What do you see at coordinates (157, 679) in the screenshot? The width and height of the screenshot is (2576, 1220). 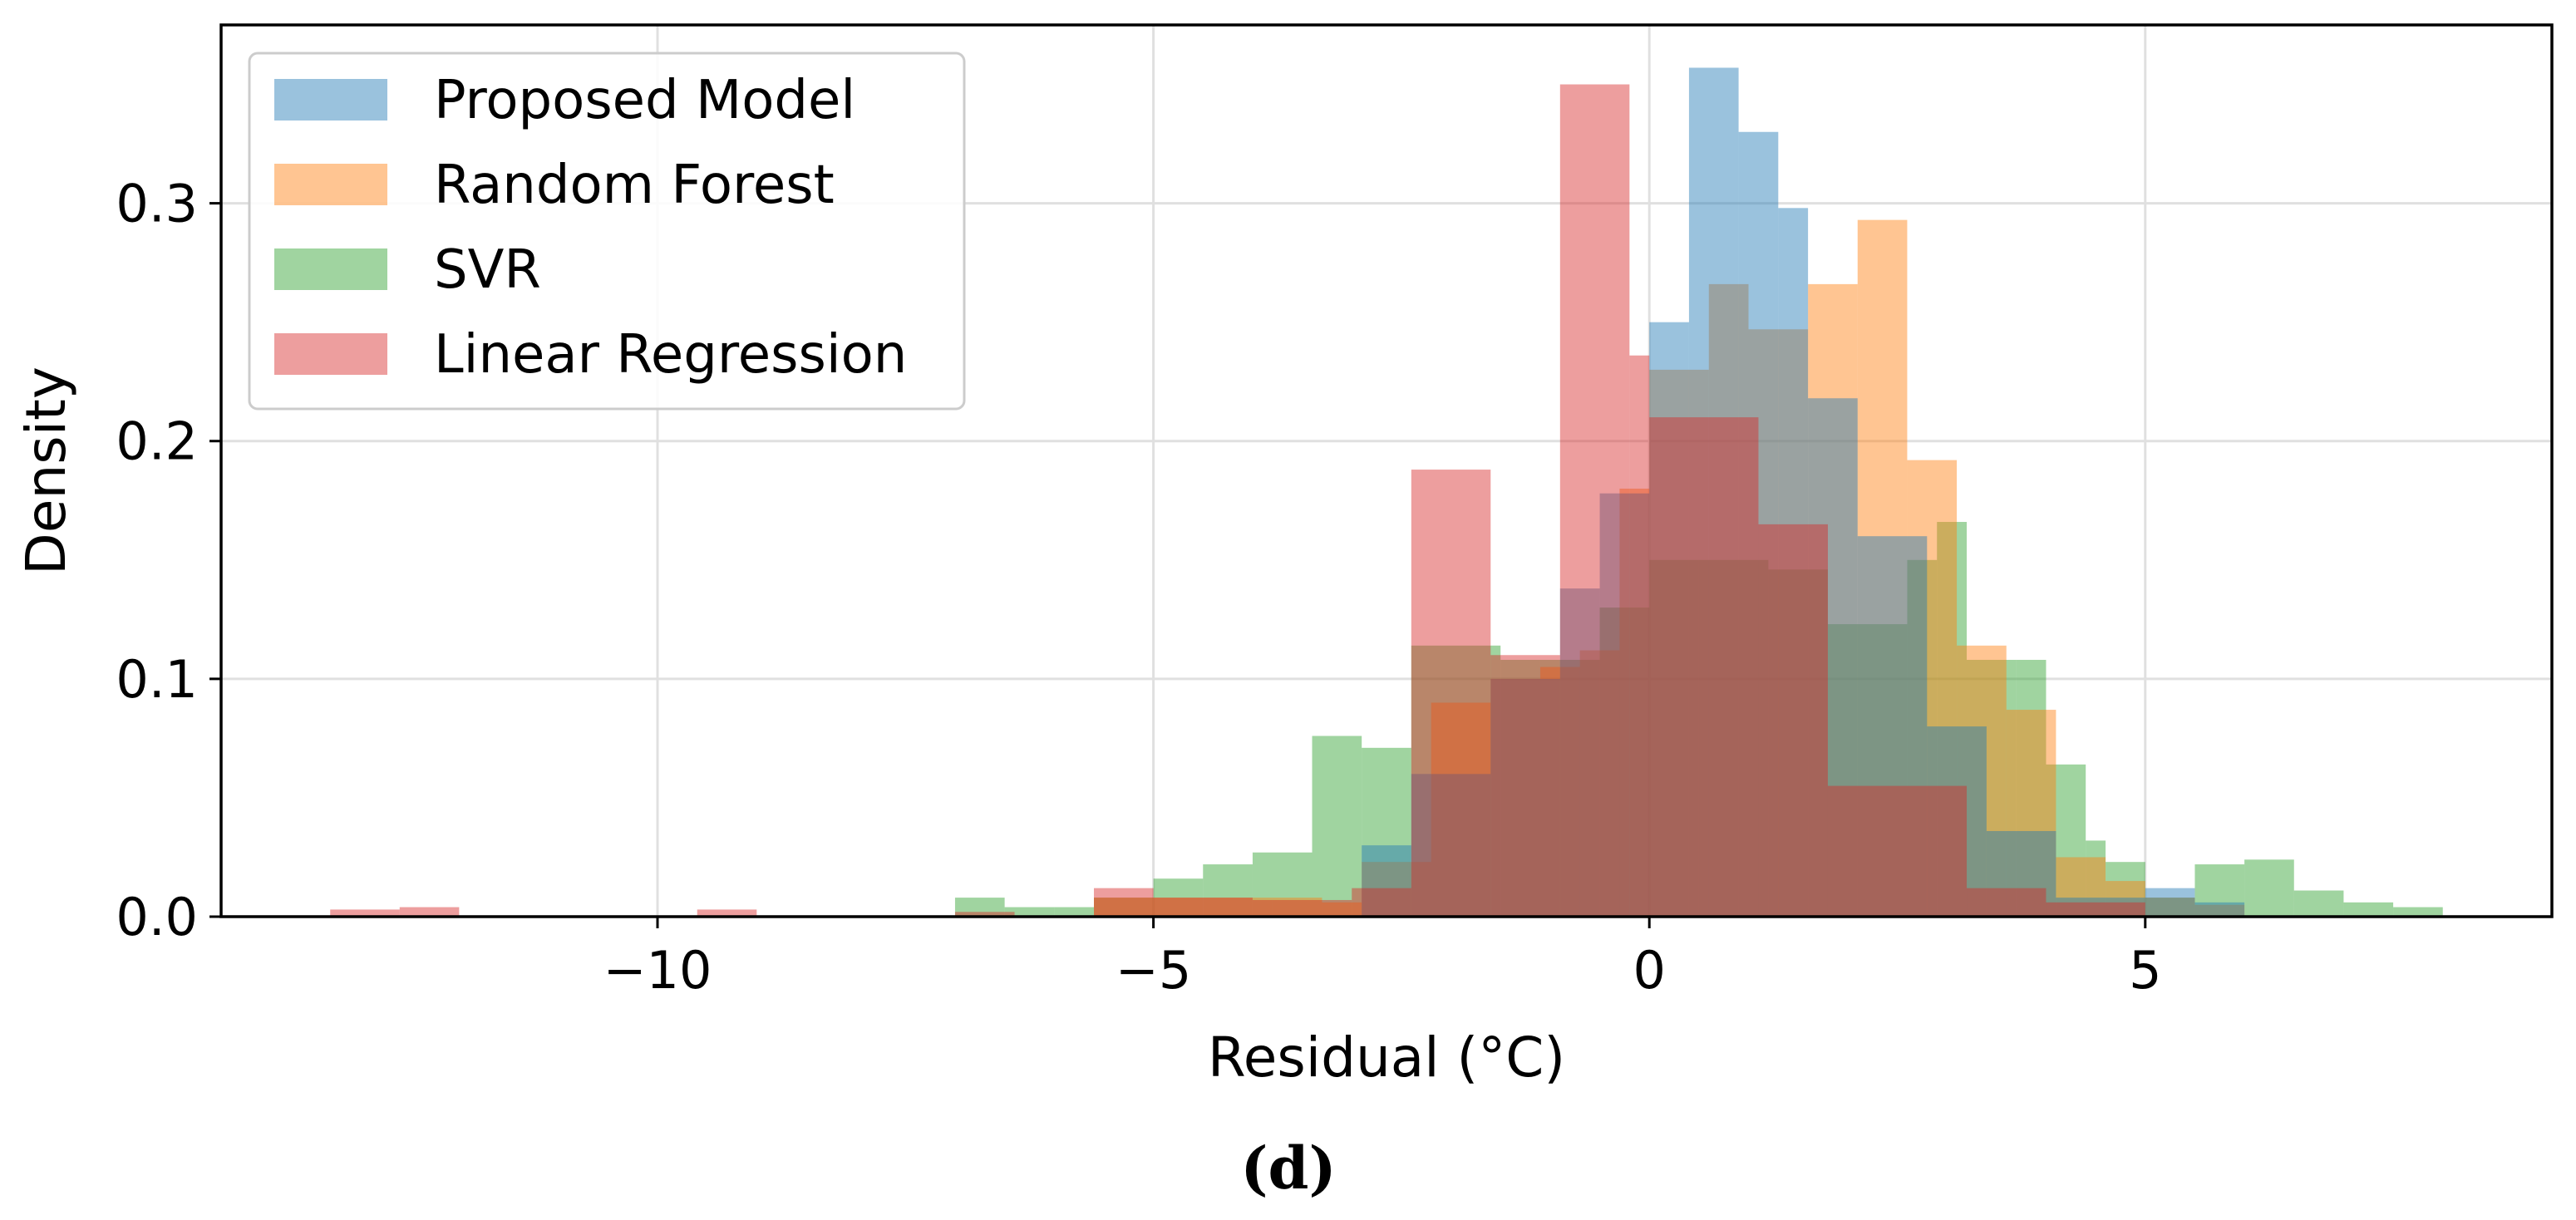 I see `y-tick-label: 0.1` at bounding box center [157, 679].